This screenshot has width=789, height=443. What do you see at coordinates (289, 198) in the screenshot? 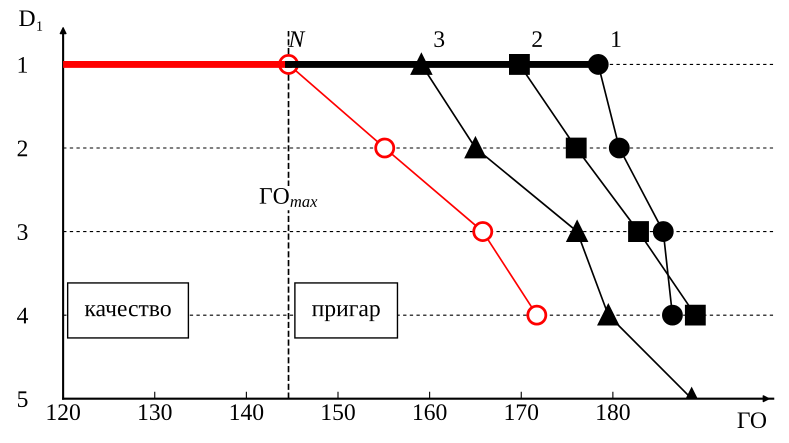
I see `ref-line-label: ГО$_{max}$` at bounding box center [289, 198].